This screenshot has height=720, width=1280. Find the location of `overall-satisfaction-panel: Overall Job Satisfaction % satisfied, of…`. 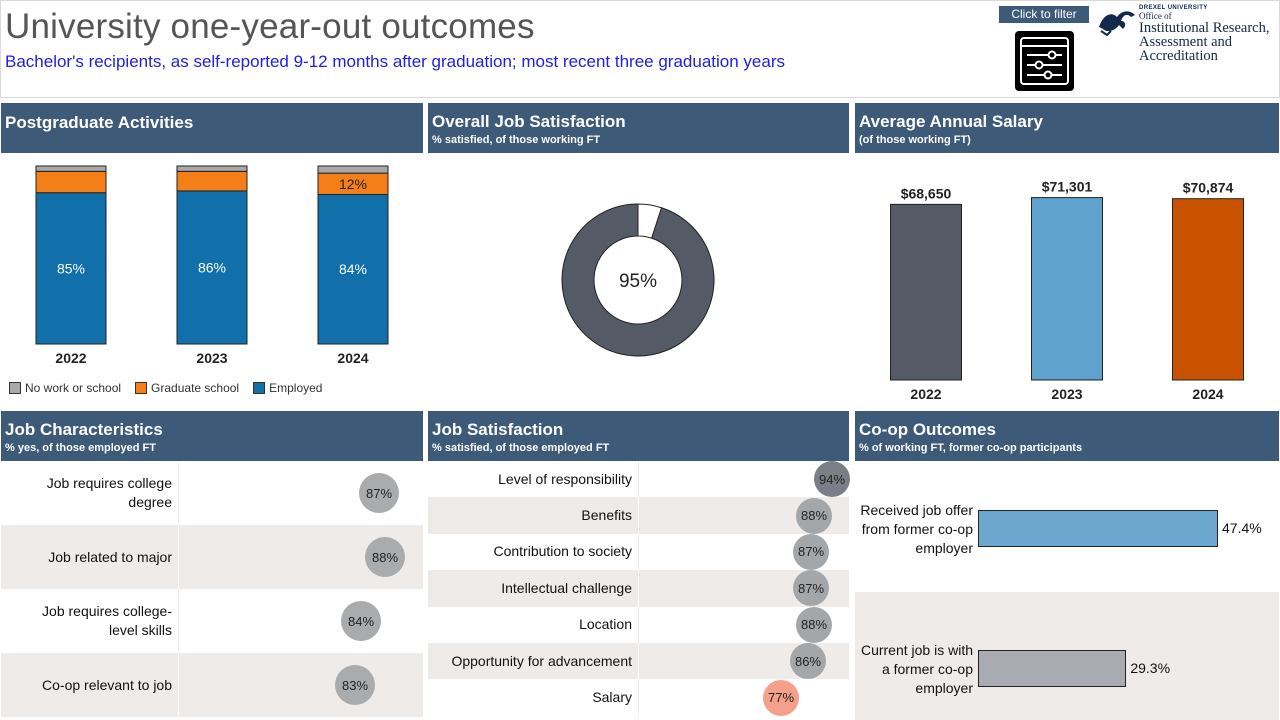

overall-satisfaction-panel: Overall Job Satisfaction % satisfied, of… is located at coordinates (638, 254).